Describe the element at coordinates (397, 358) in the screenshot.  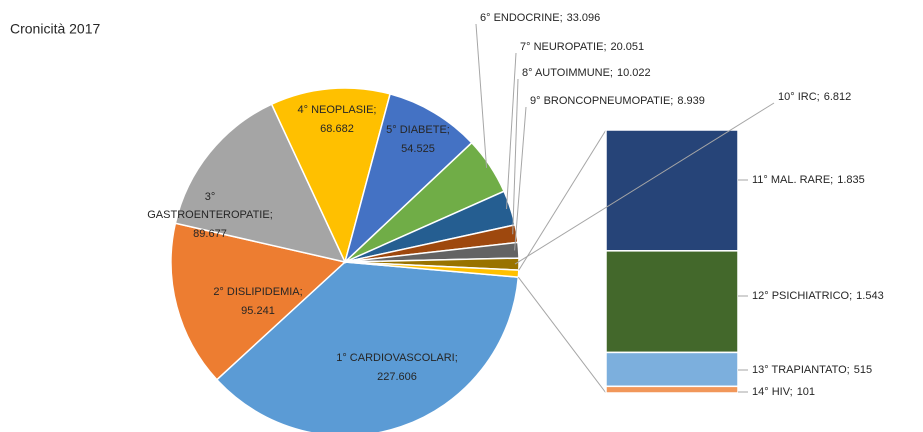
I see `category-label: 1° CARDIOVASCOLARI;` at that location.